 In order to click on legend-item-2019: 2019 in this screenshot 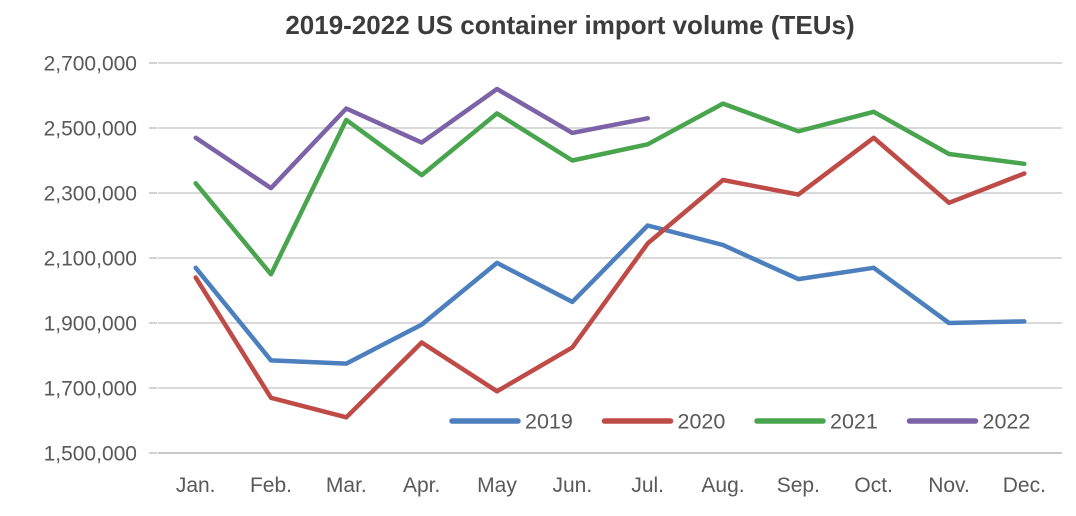, I will do `click(511, 422)`.